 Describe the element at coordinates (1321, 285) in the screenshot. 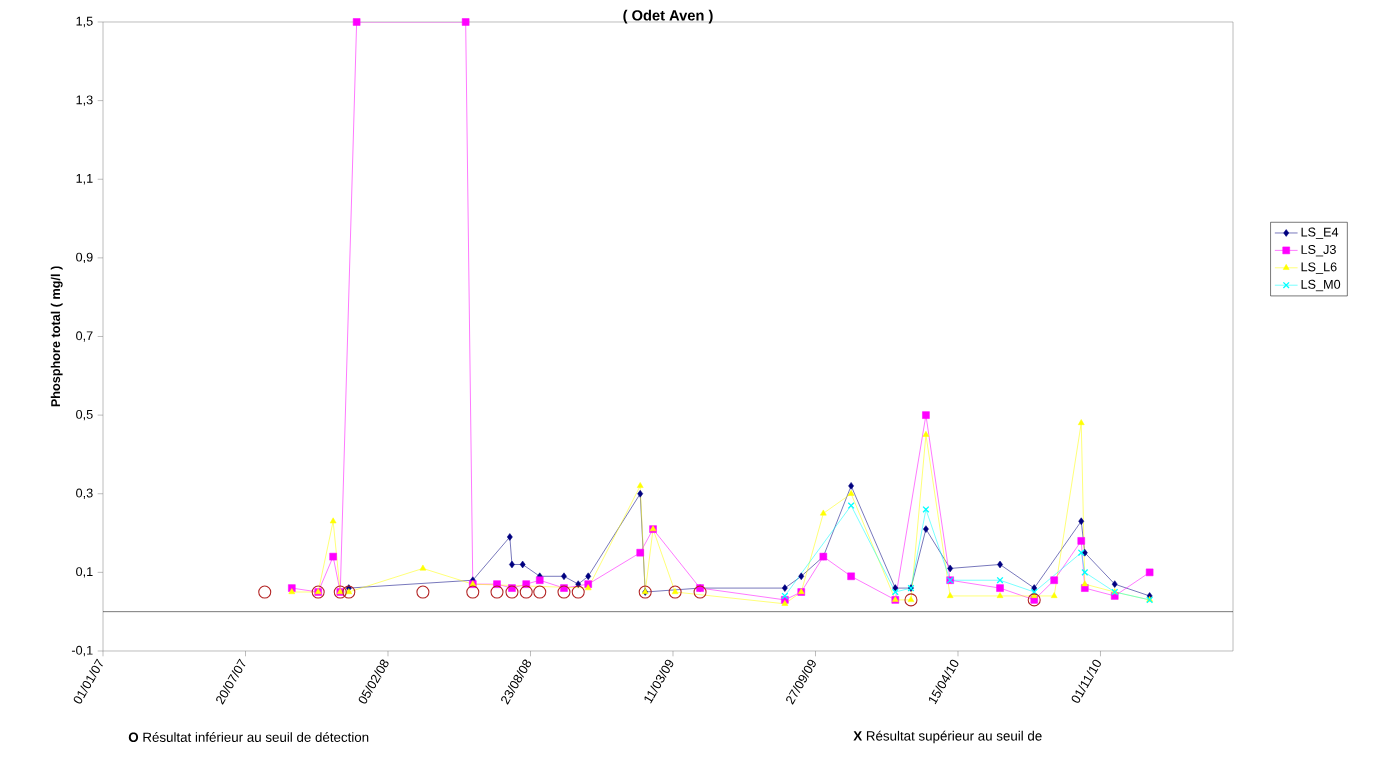

I see `legend-label: LS_M0` at that location.